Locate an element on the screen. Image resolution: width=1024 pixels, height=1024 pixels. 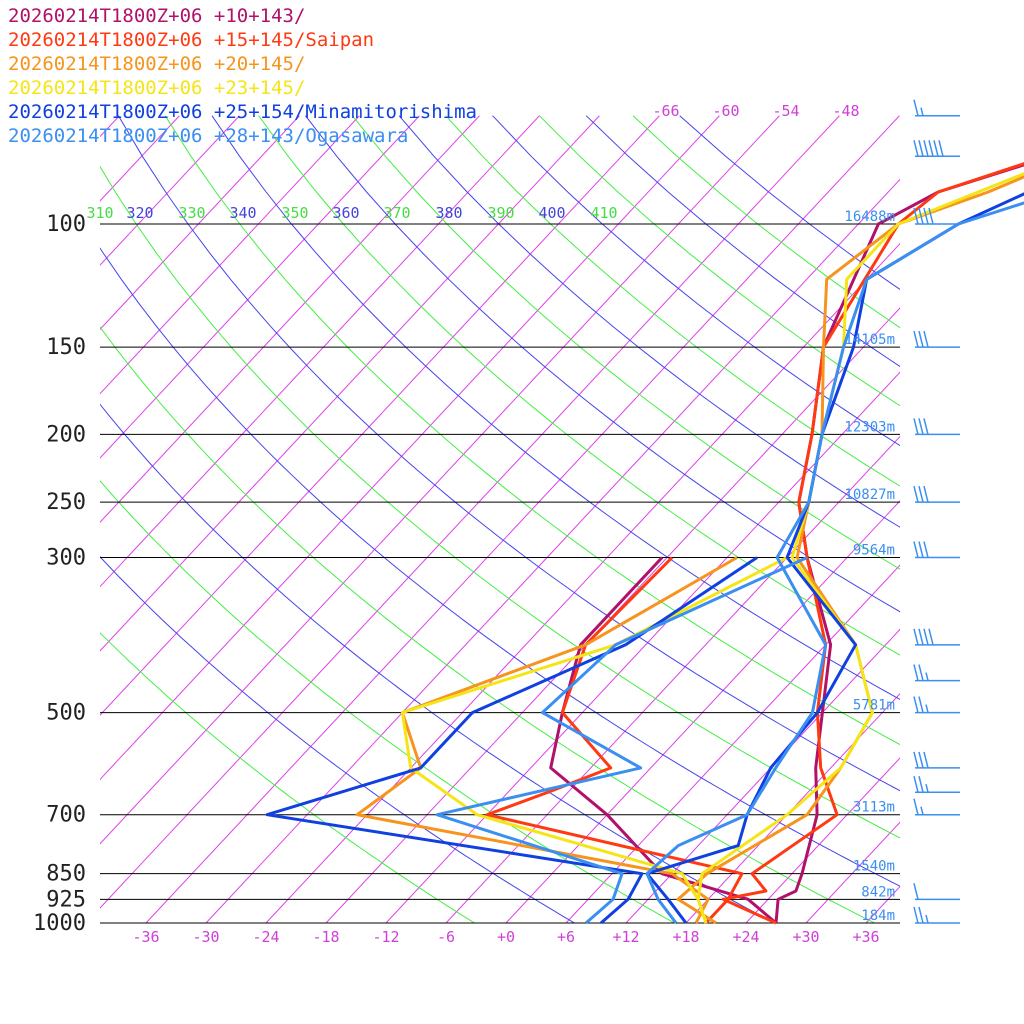
height-label: 9564m is located at coordinates (874, 551).